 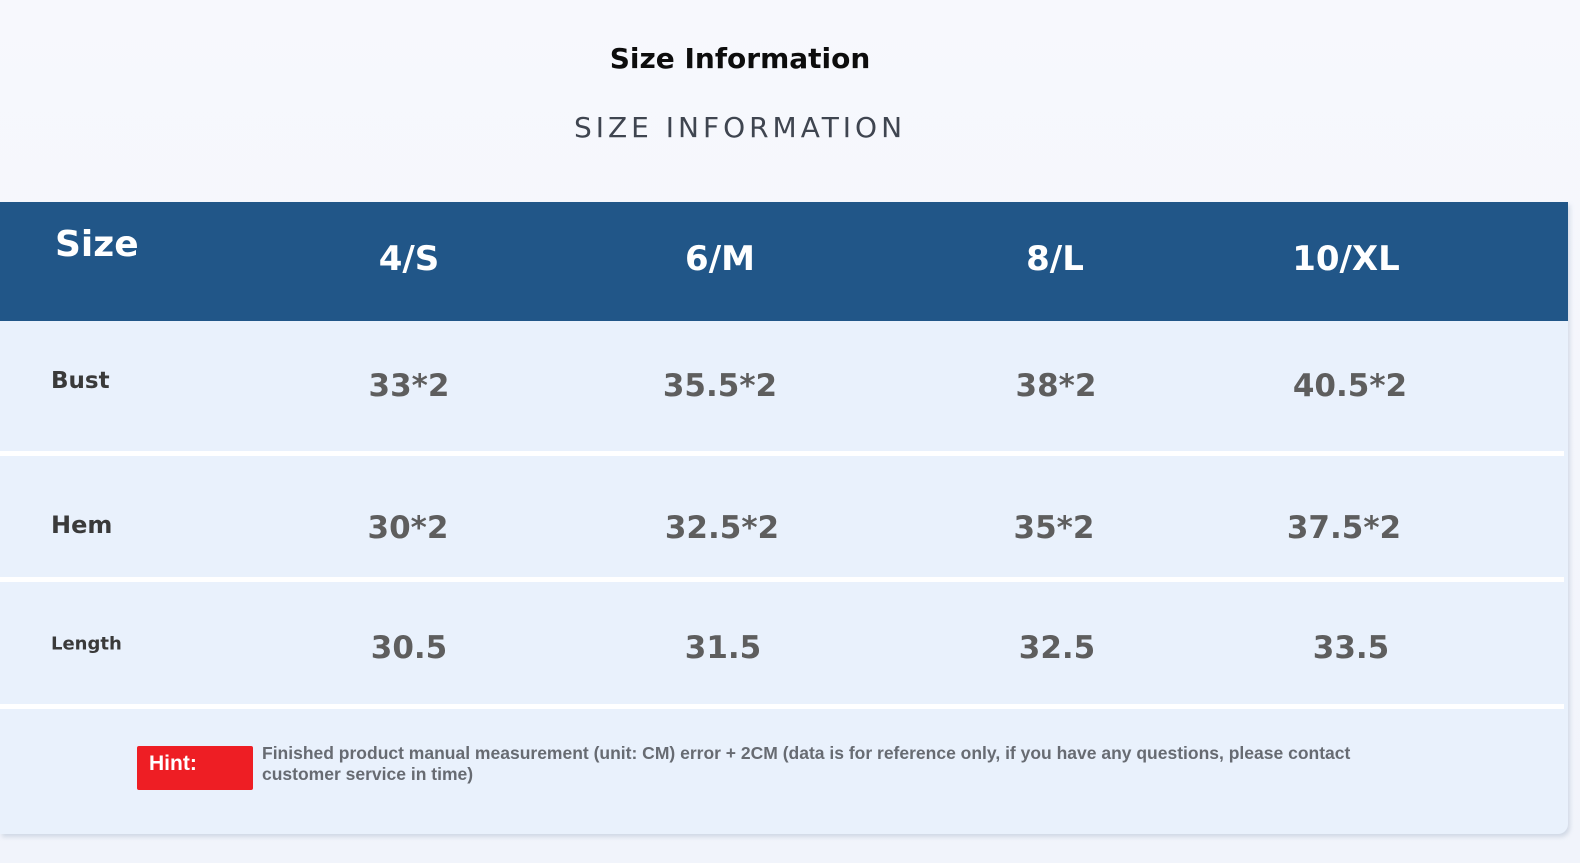 I want to click on table-cell: 38*2, so click(x=1056, y=386).